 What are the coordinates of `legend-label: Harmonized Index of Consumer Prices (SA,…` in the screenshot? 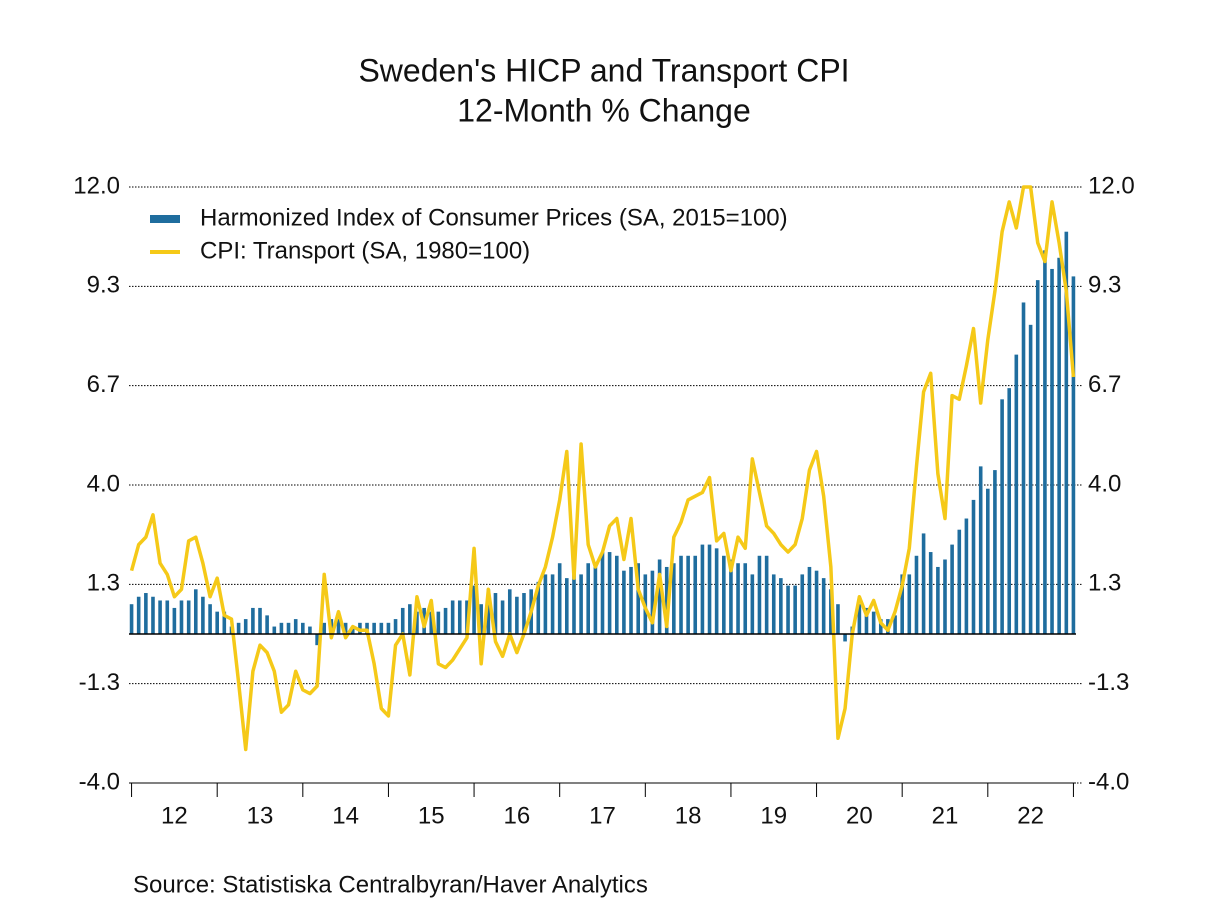 It's located at (494, 217).